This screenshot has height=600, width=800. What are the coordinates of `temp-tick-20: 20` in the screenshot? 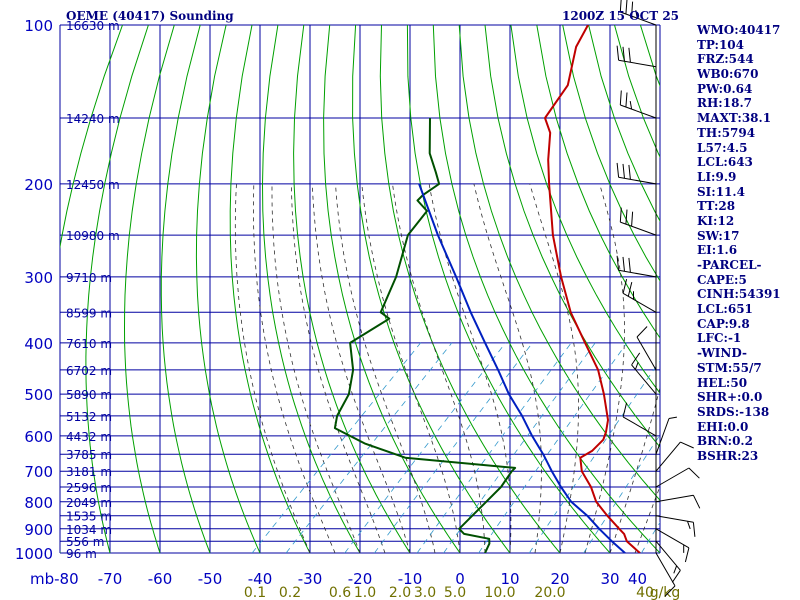 It's located at (559, 579).